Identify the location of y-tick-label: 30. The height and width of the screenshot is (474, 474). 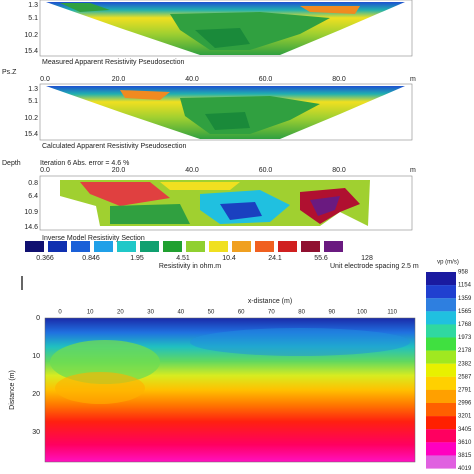
(36, 432).